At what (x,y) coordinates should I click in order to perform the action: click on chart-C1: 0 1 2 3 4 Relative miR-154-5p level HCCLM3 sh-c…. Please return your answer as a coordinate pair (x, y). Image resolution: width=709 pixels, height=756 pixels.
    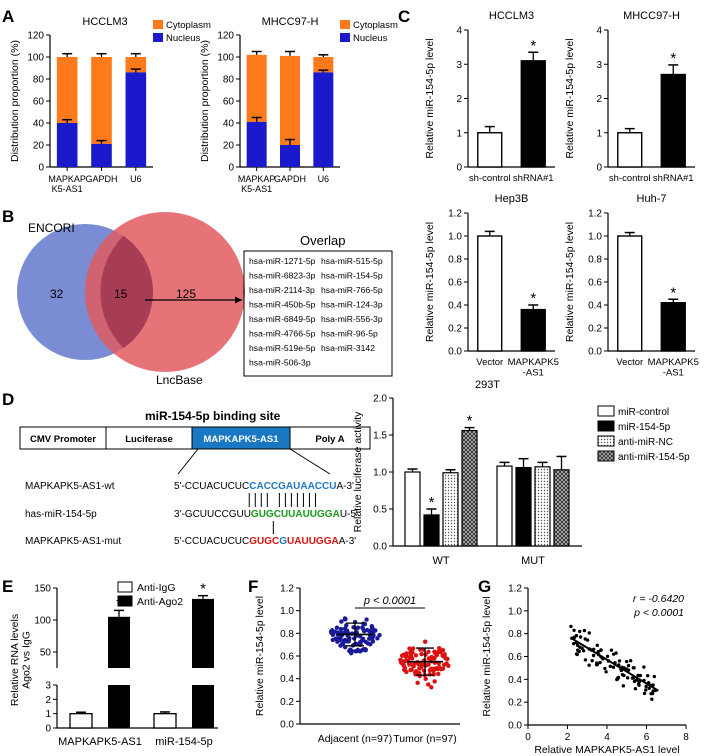
    Looking at the image, I should click on (489, 97).